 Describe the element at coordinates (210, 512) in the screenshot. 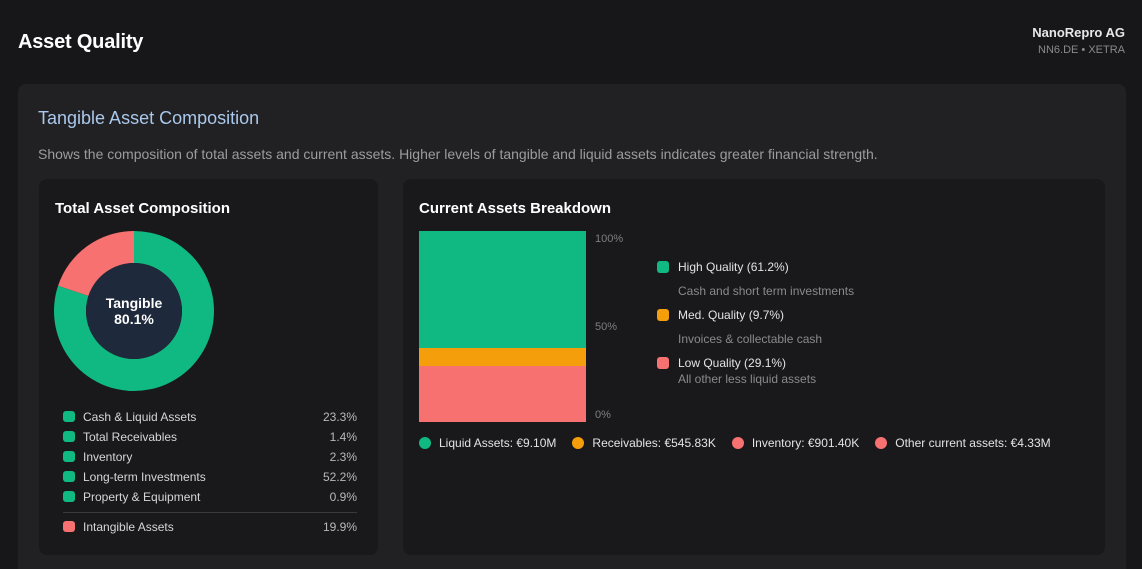

I see `legend-divider` at that location.